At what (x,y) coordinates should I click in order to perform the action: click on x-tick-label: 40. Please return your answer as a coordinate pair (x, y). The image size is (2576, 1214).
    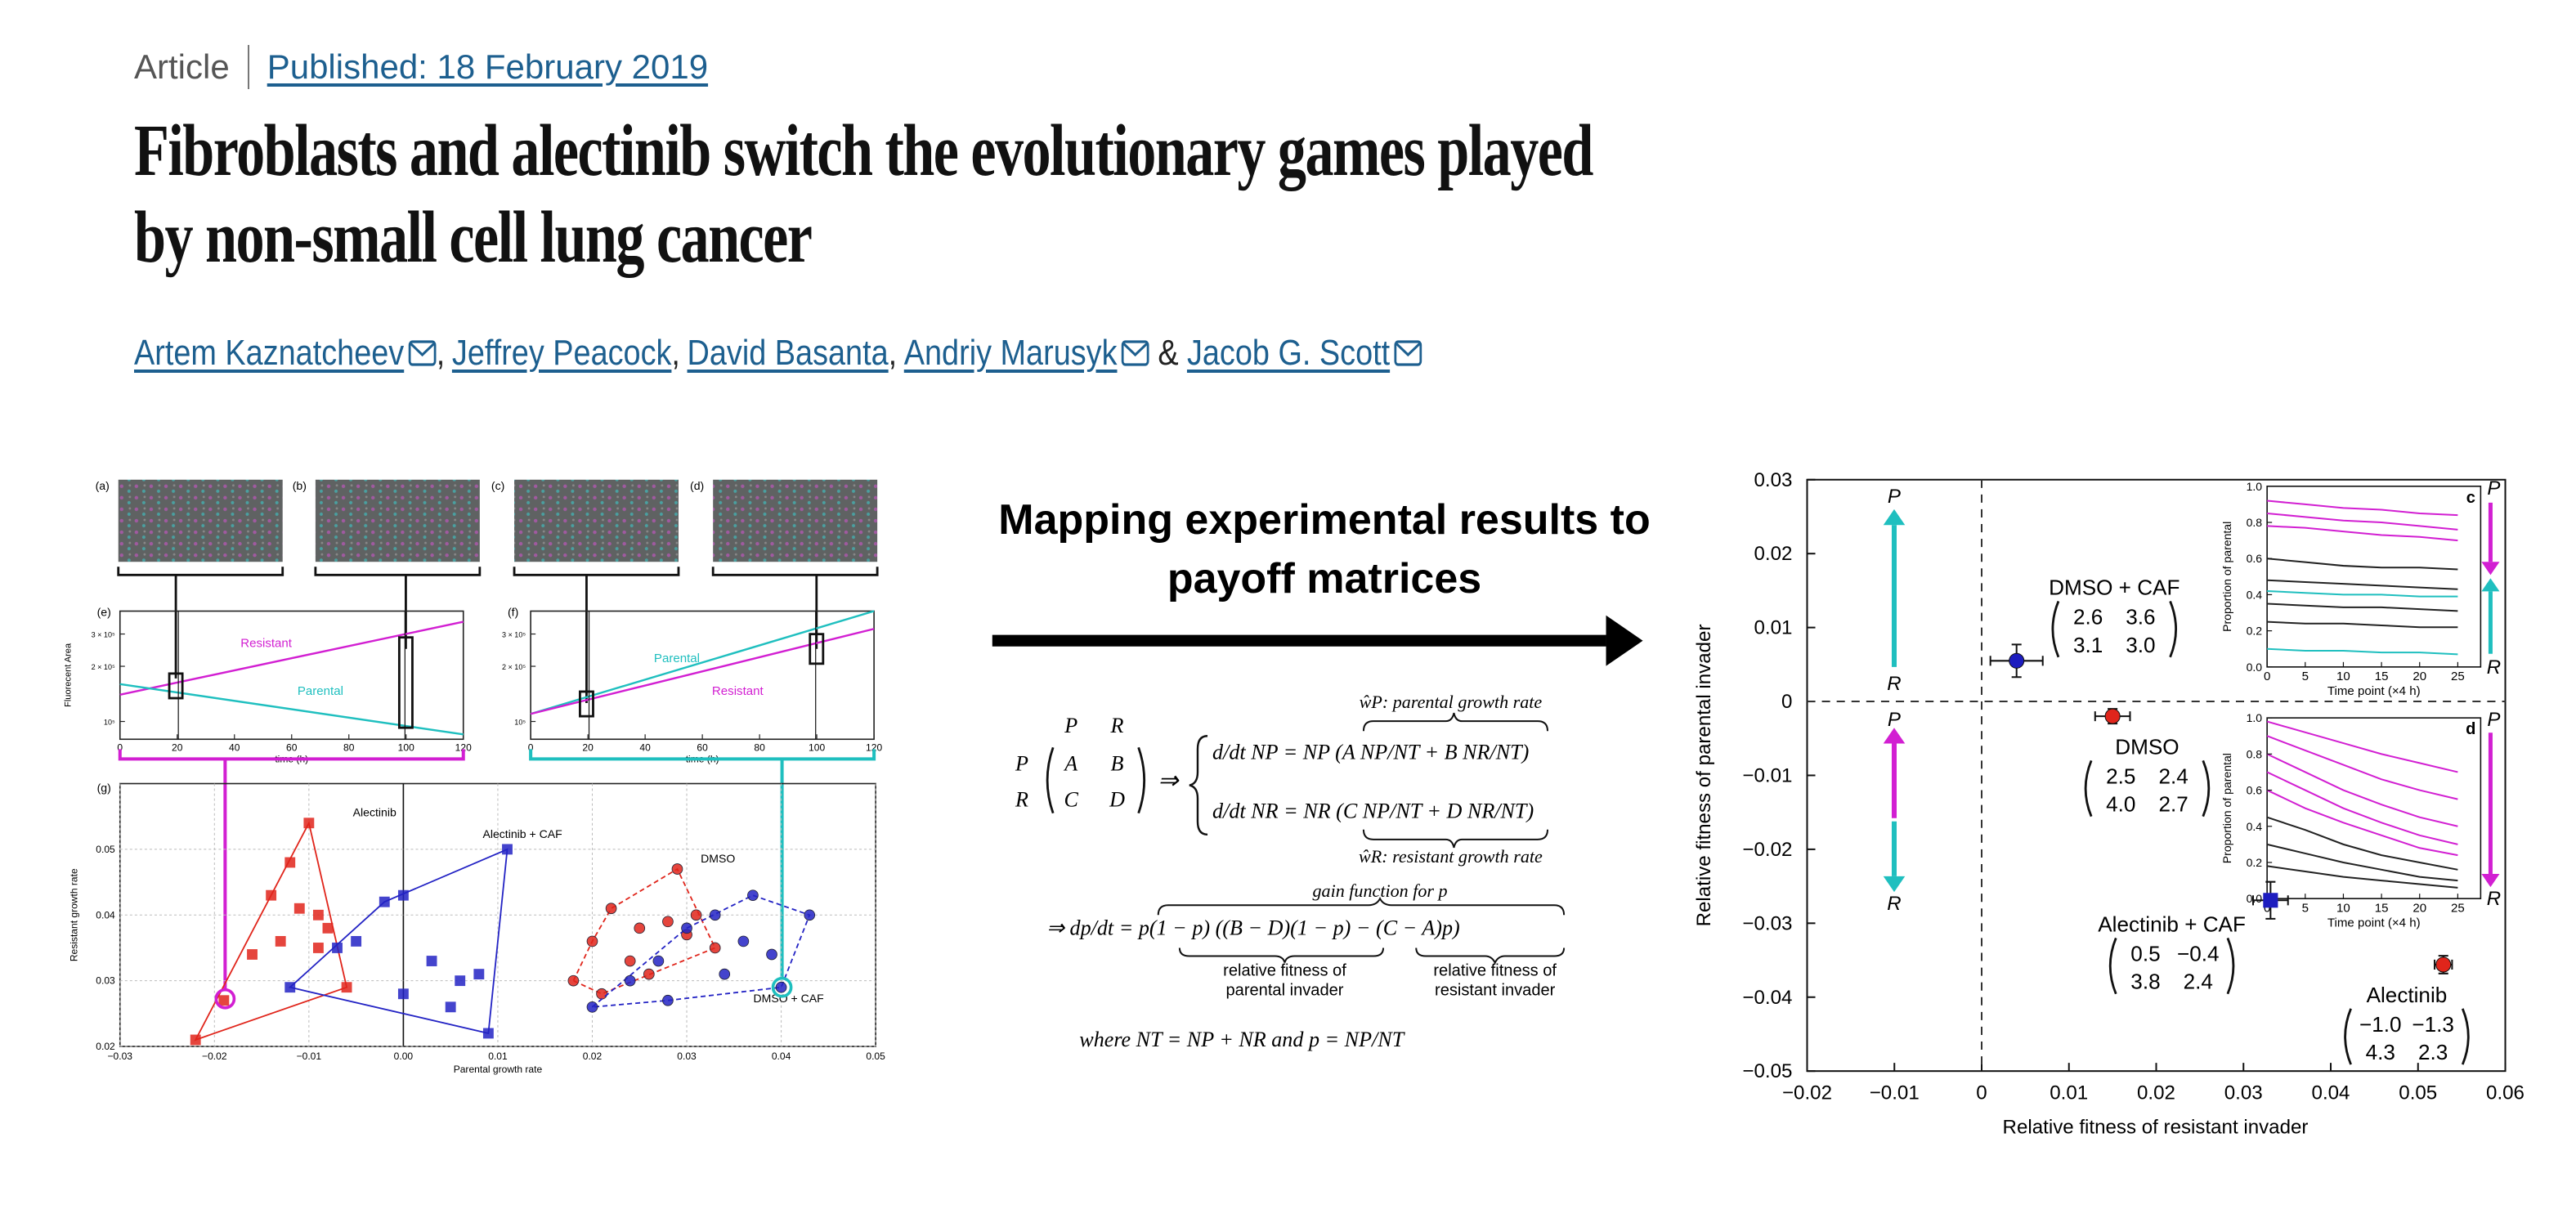
    Looking at the image, I should click on (234, 747).